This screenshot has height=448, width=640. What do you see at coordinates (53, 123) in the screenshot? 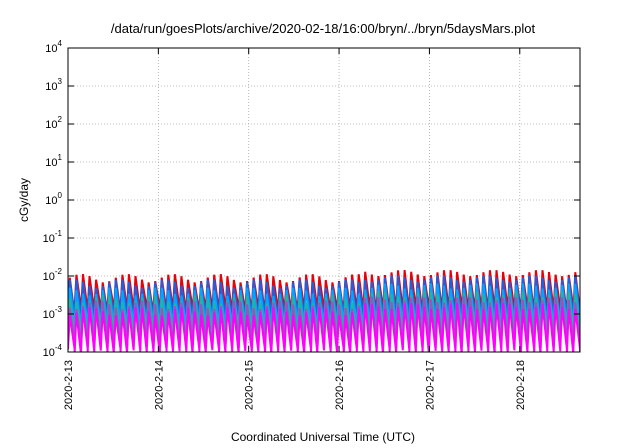
I see `y-tick-label: 10²` at bounding box center [53, 123].